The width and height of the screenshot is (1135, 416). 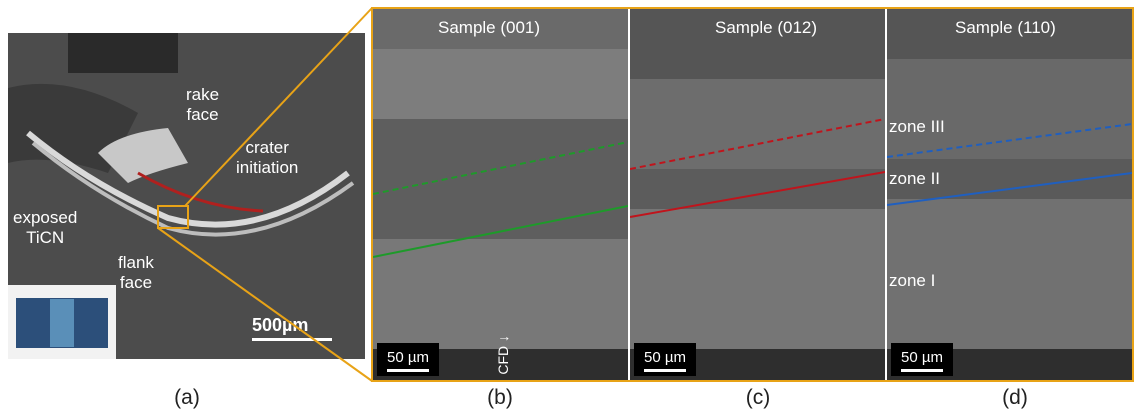 I want to click on exposed-ticn-label: exposed TiCN, so click(x=45, y=227).